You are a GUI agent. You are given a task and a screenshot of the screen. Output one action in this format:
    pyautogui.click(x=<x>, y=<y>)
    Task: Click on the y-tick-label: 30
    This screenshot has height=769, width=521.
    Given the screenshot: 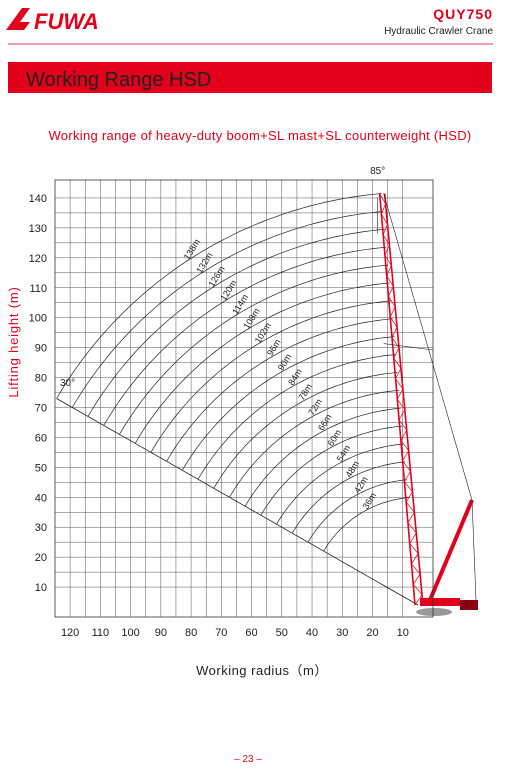 What is the action you would take?
    pyautogui.click(x=41, y=528)
    